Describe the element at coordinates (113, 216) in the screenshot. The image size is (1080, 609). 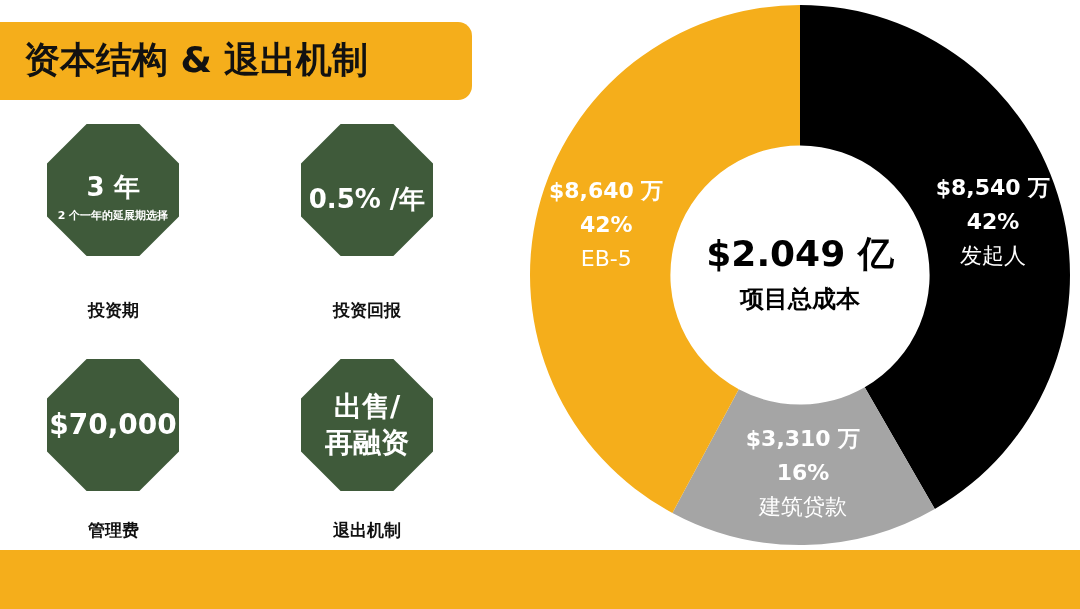
I see `text: 2 个一年的延展期选择` at that location.